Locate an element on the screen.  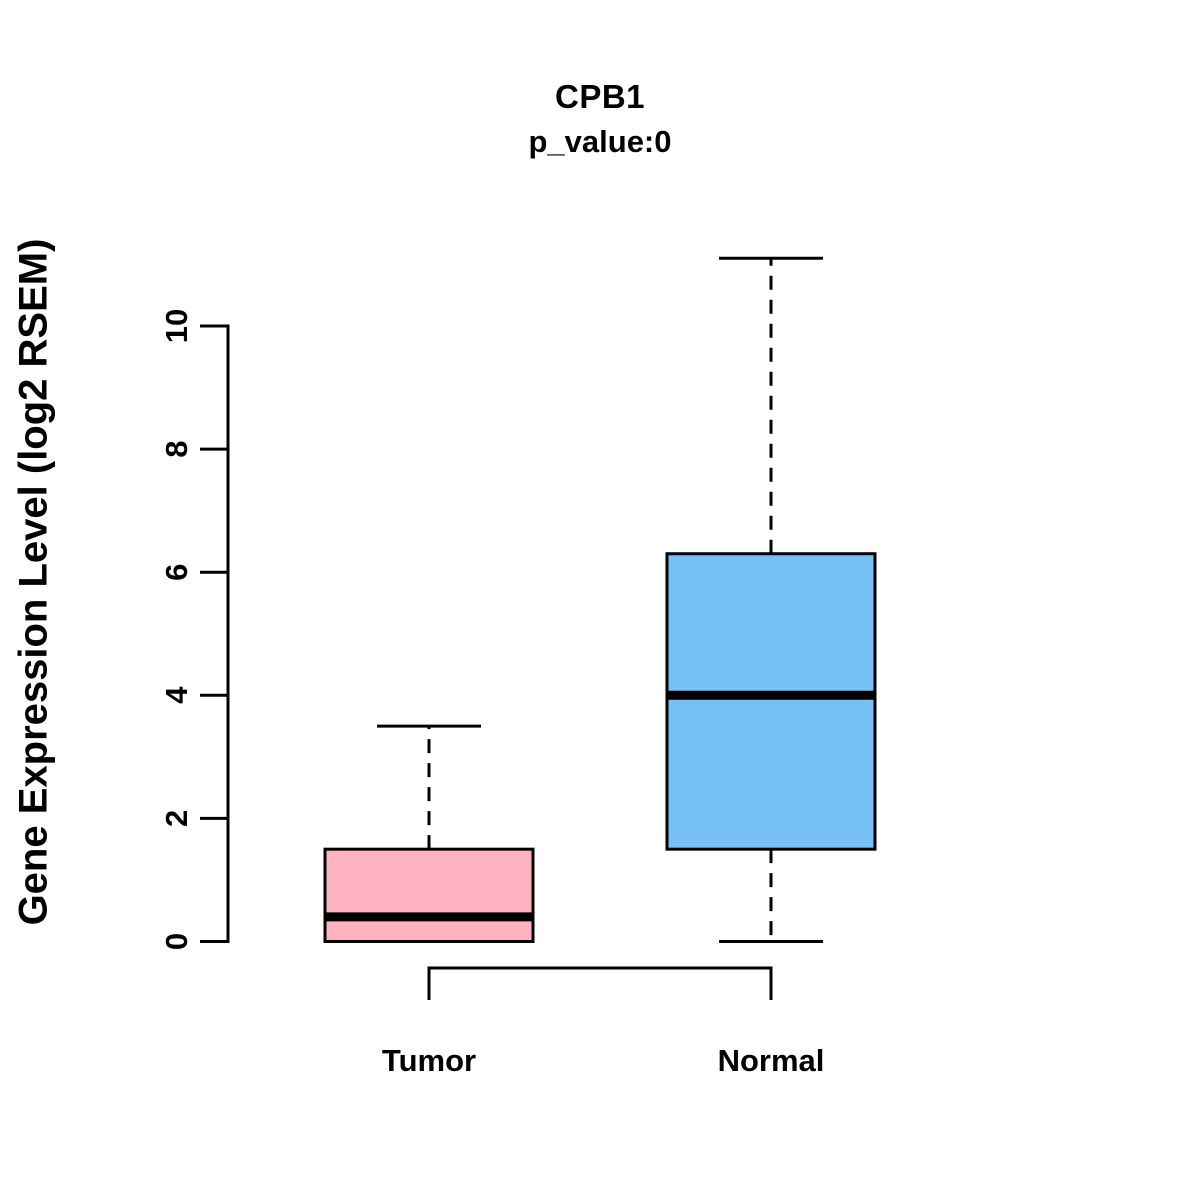
y-tick-label: 10 is located at coordinates (176, 326).